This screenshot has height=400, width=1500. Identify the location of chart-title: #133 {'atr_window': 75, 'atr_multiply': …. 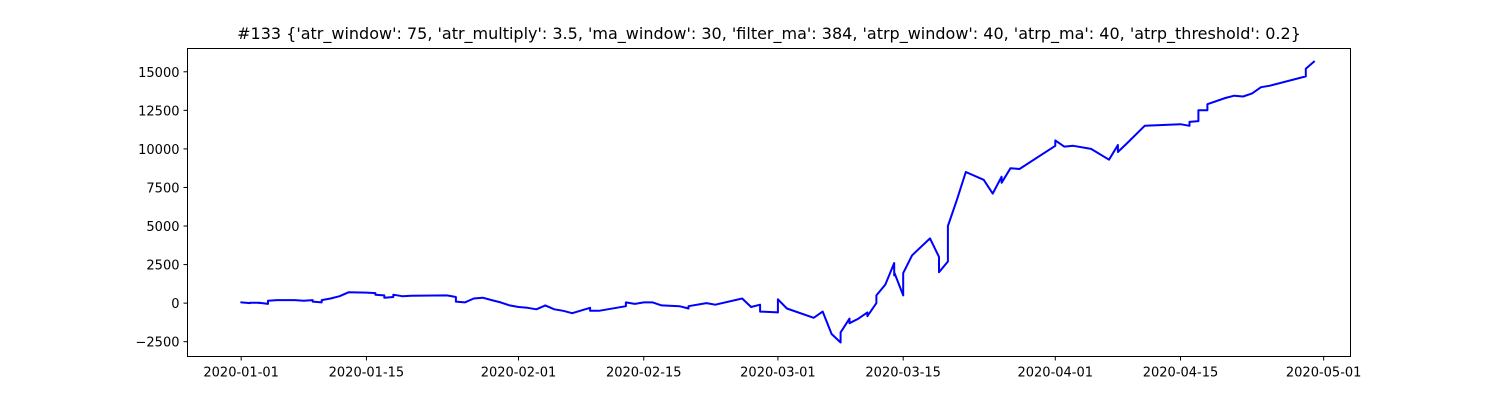
(769, 34).